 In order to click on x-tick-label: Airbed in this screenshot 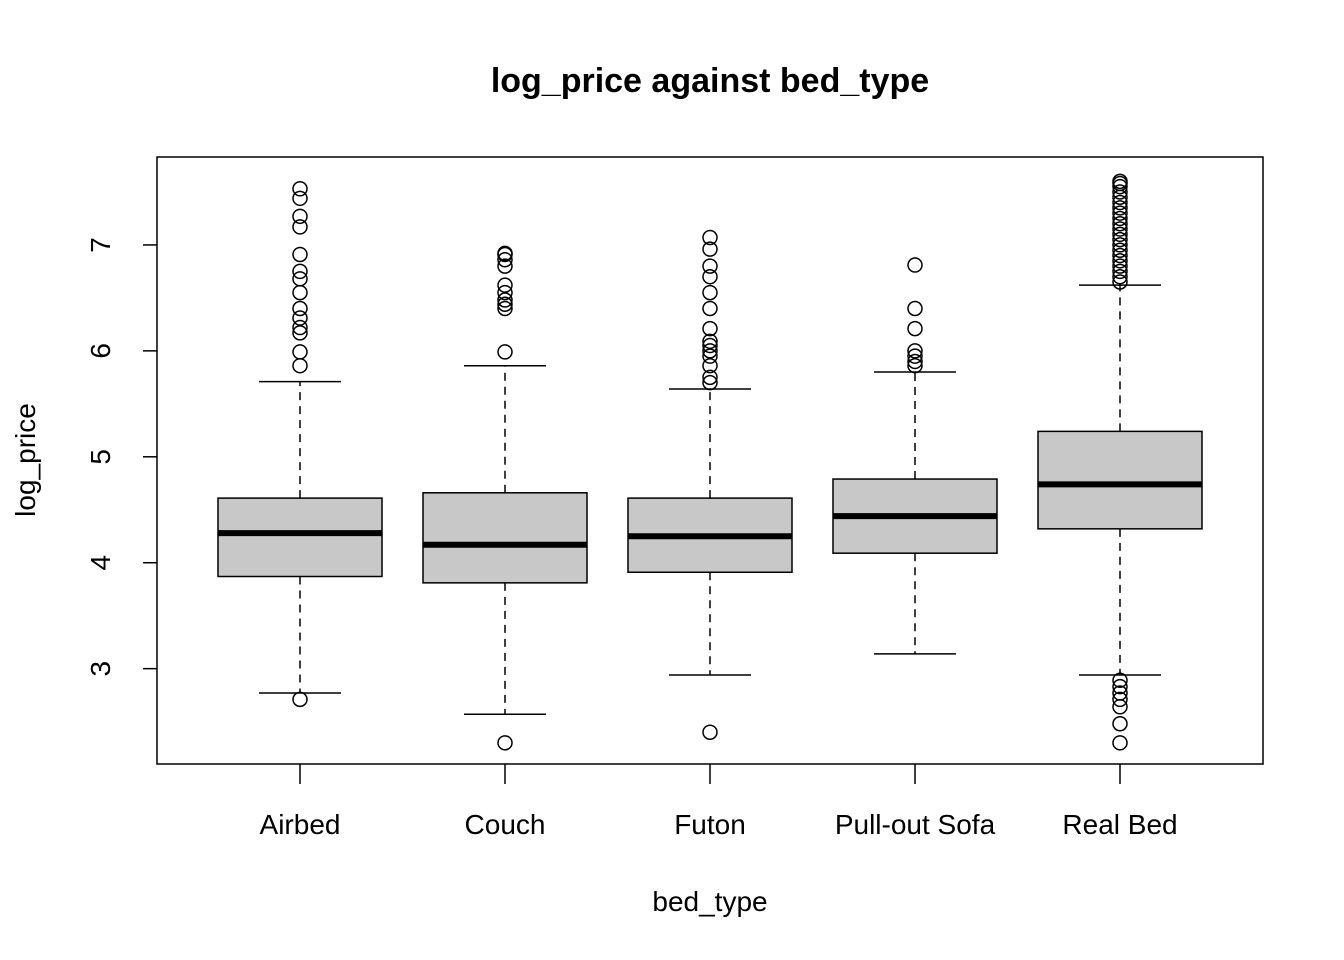, I will do `click(300, 824)`.